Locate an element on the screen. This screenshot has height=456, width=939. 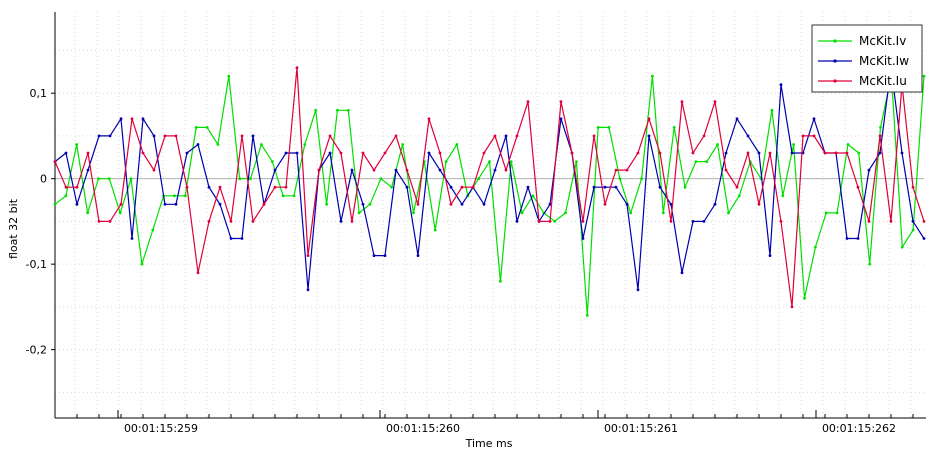
y-tick-label: -0,1 is located at coordinates (36, 264).